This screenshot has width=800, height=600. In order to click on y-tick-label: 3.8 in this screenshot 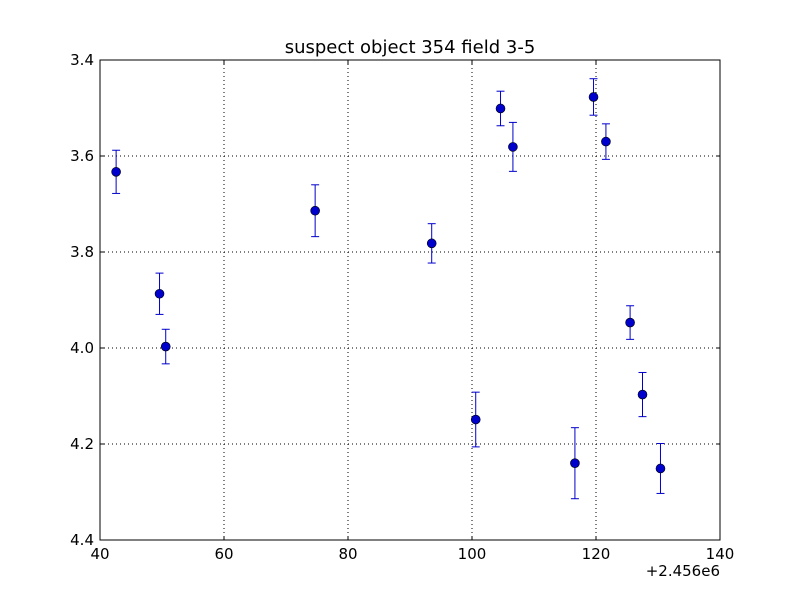, I will do `click(82, 252)`.